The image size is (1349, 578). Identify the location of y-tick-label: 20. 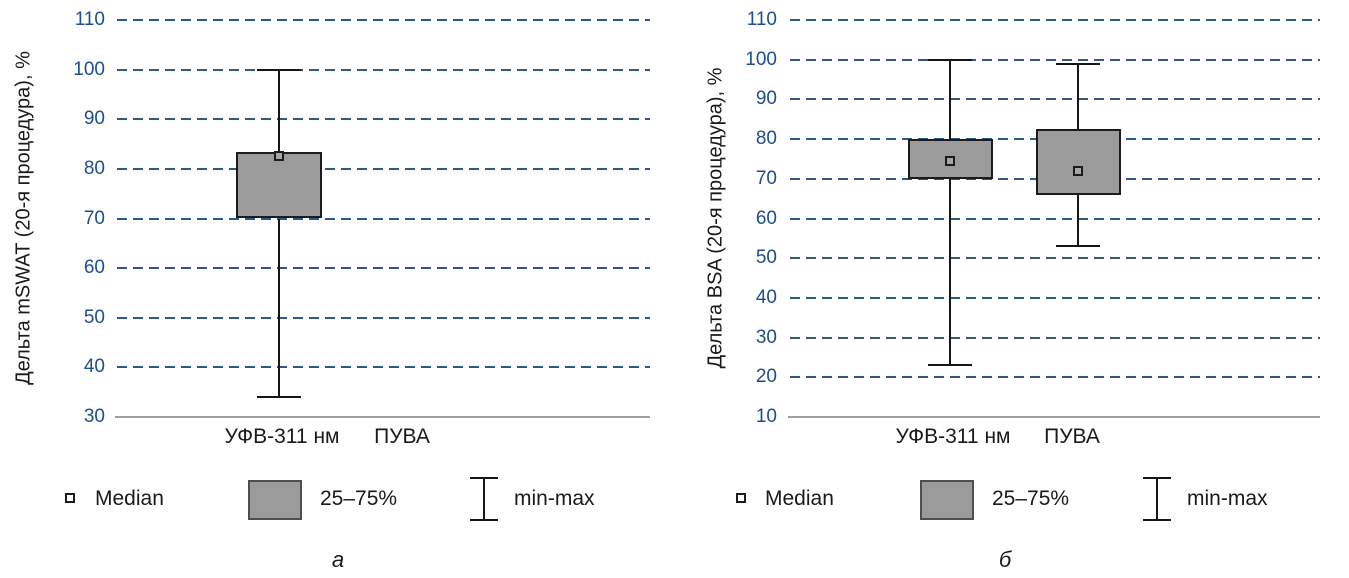
(766, 377).